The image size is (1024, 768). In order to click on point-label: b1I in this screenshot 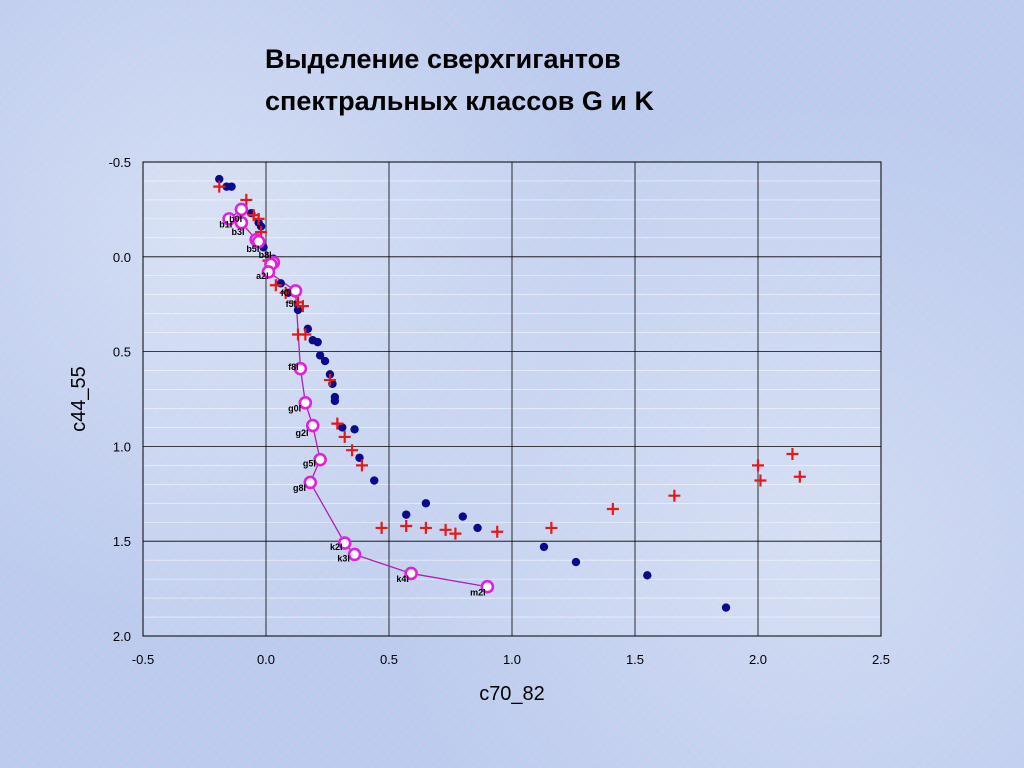, I will do `click(225, 225)`.